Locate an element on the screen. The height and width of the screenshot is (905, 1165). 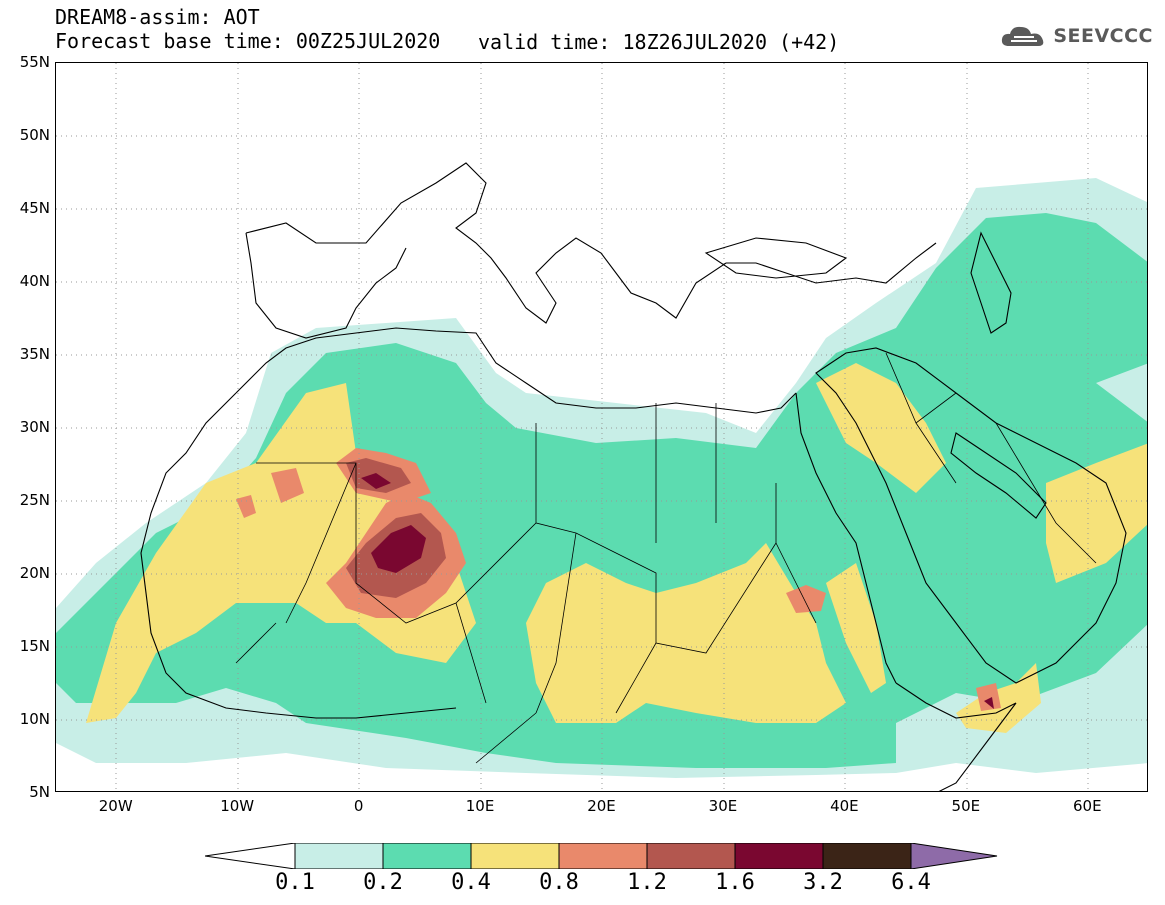
aot-band-0.4-horn is located at coordinates (856, 628).